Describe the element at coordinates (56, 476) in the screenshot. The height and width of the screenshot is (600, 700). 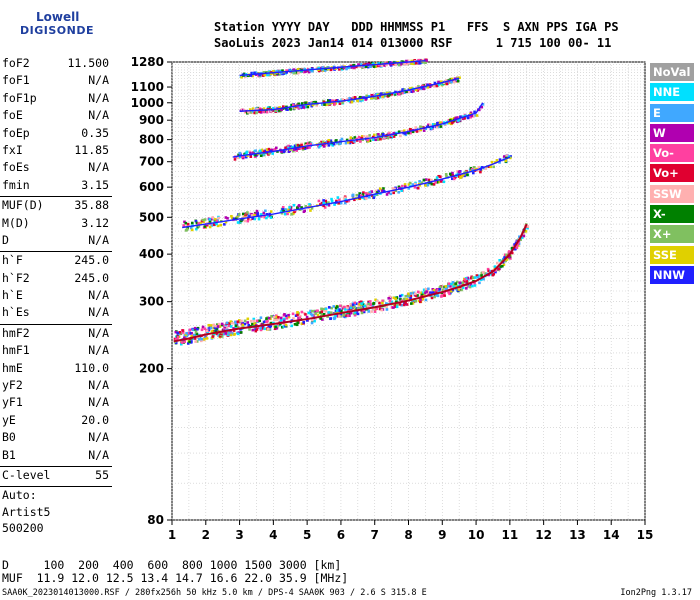
I see `param-row: C-level 55` at that location.